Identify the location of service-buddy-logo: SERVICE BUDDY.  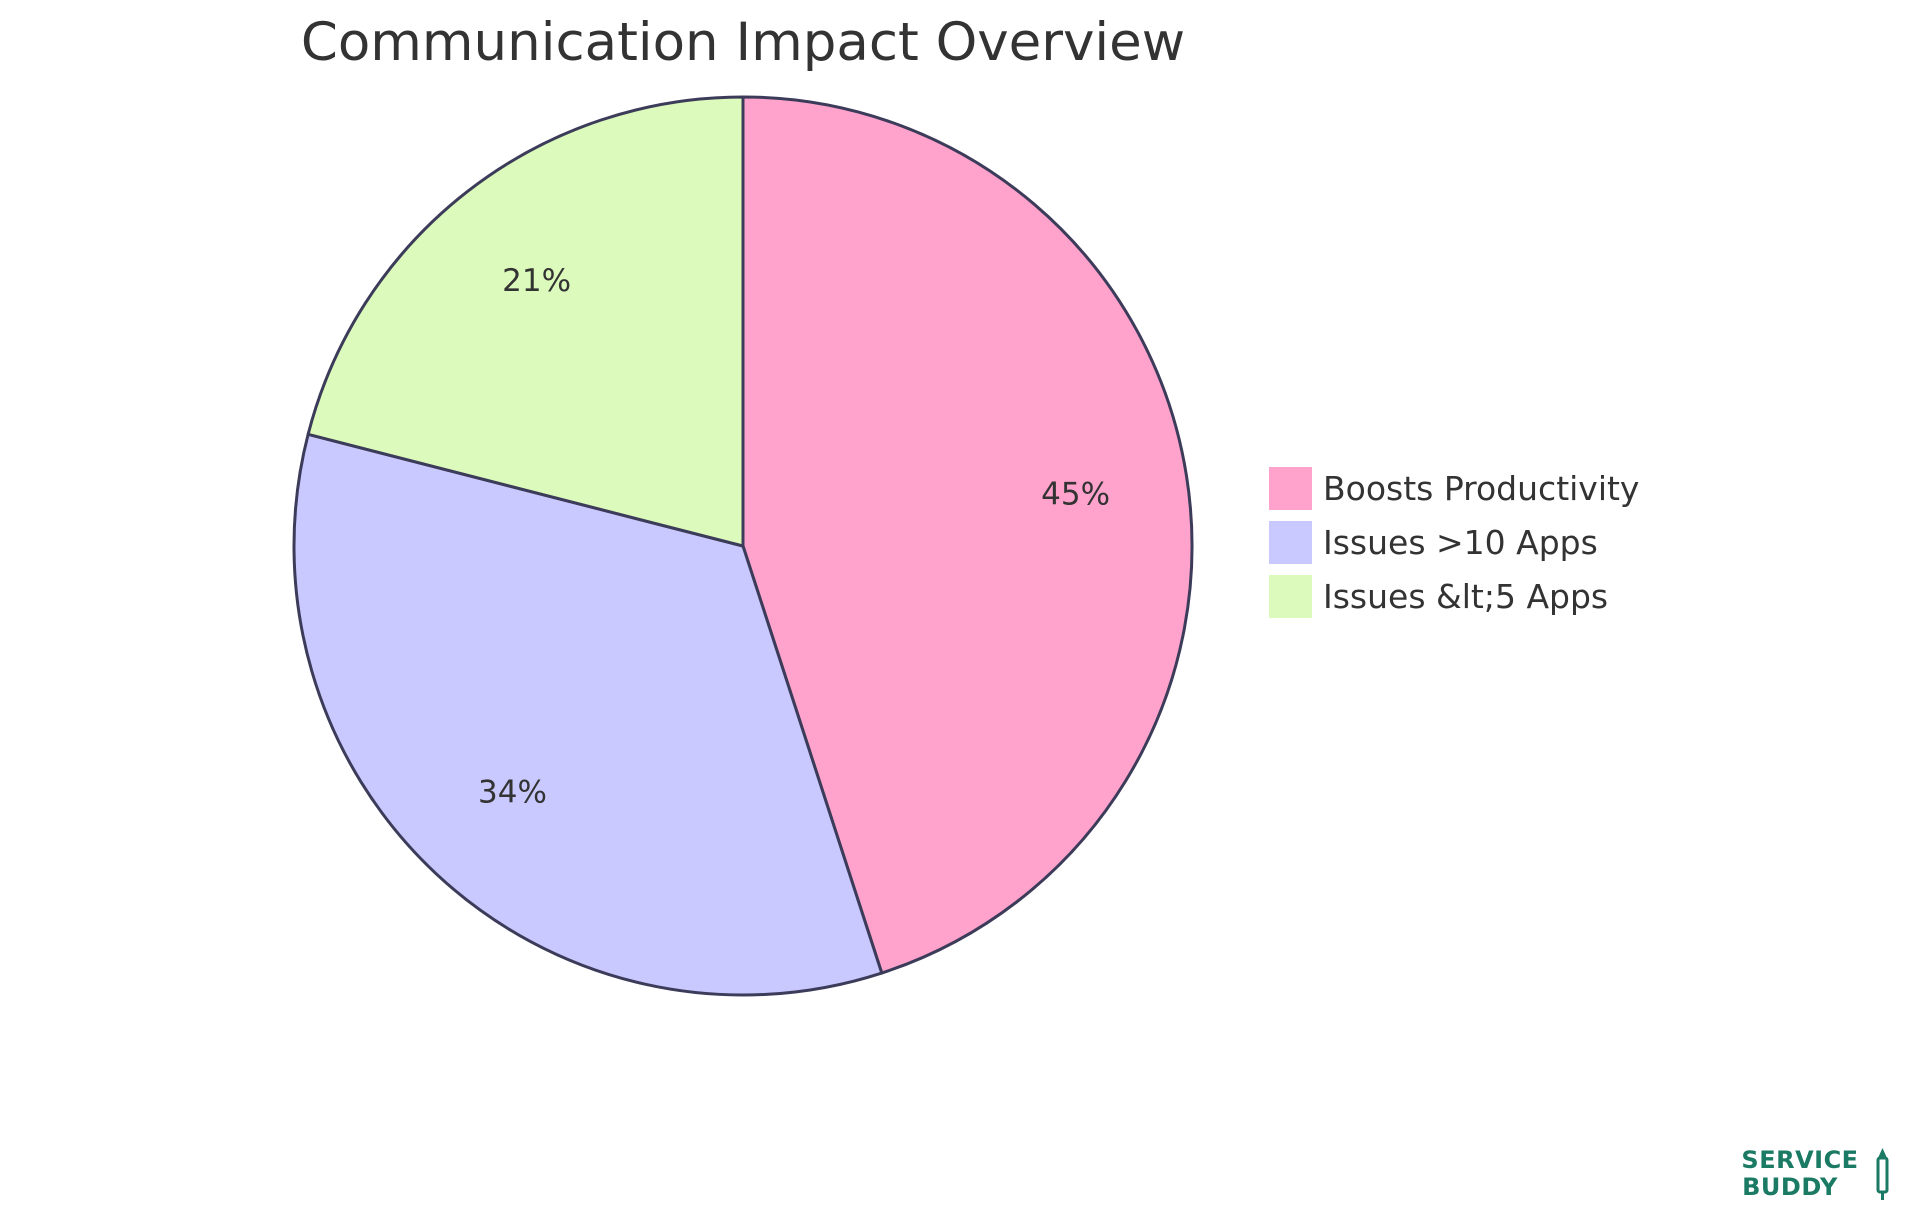
(1815, 1173).